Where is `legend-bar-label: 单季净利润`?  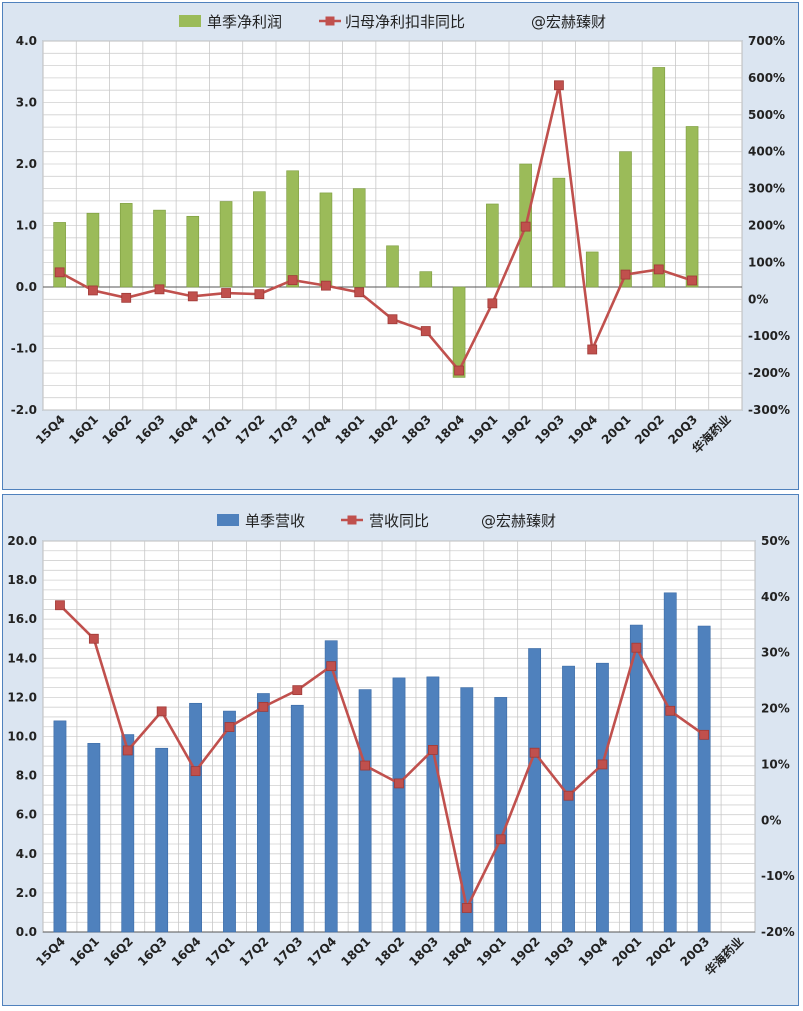 legend-bar-label: 单季净利润 is located at coordinates (244, 22).